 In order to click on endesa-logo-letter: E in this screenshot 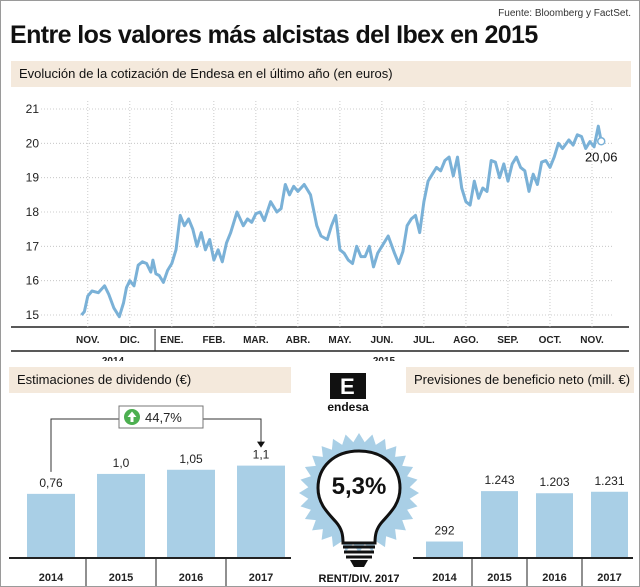, I will do `click(347, 386)`.